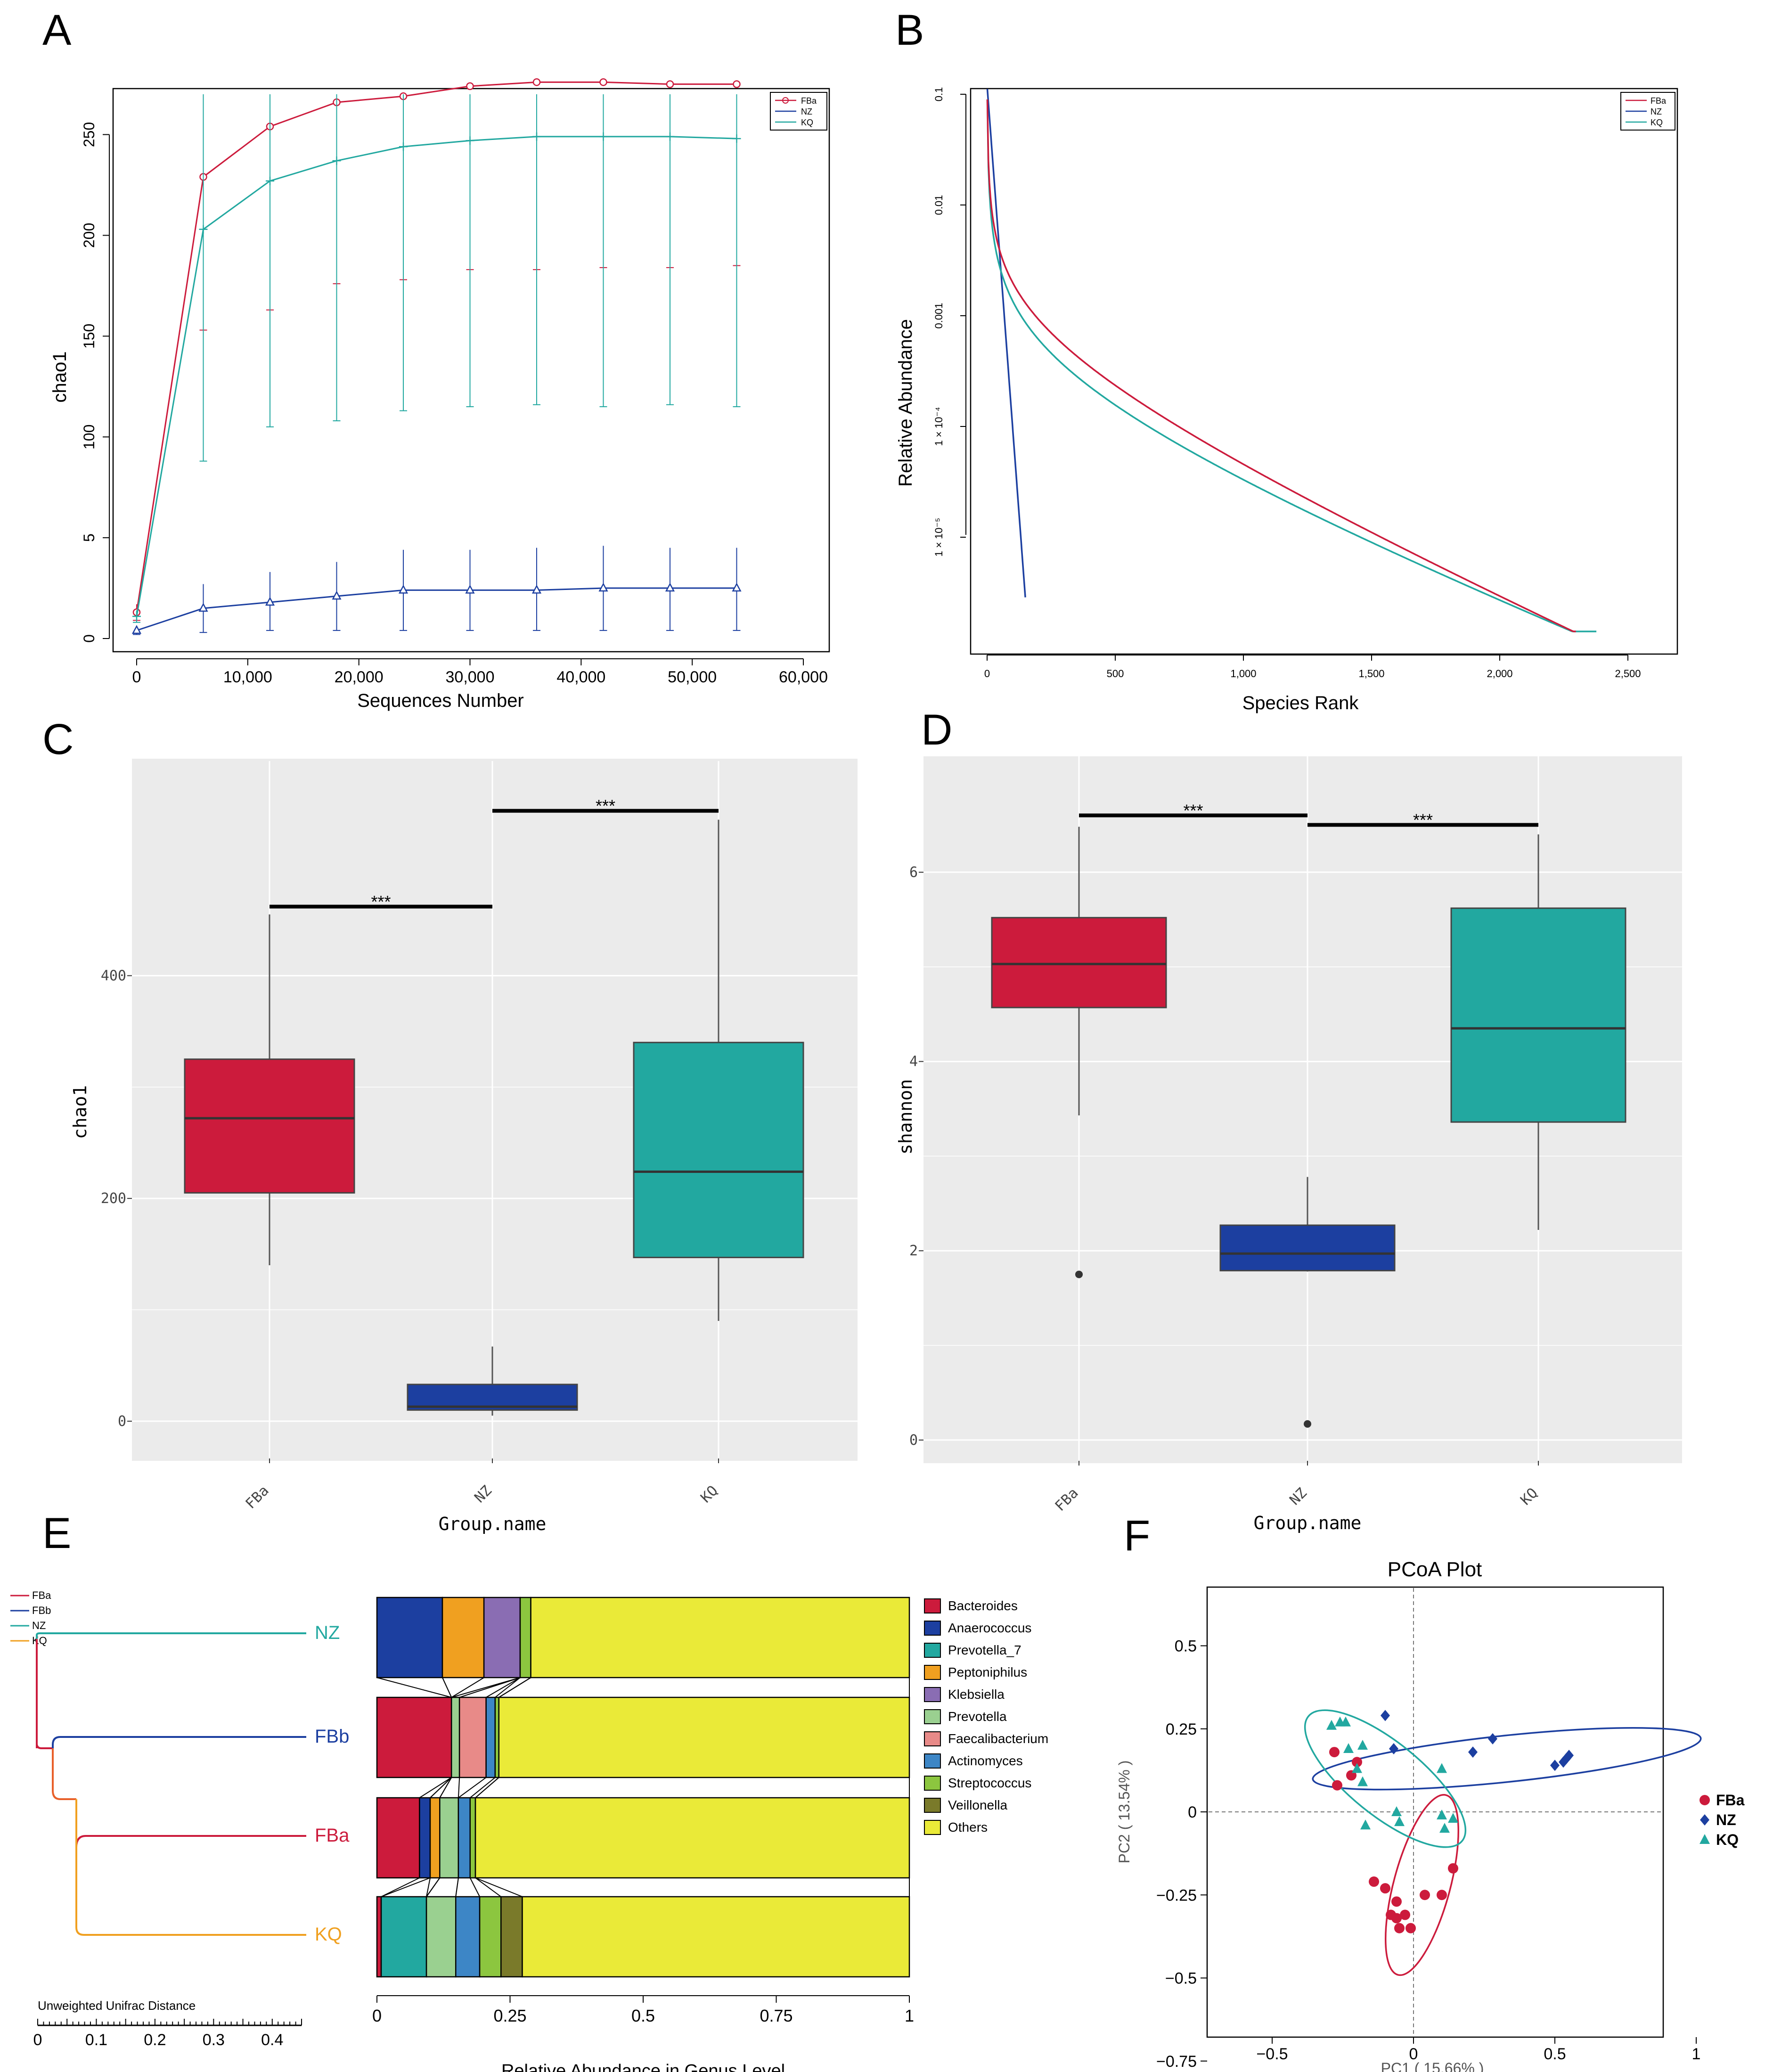 The width and height of the screenshot is (1765, 2072). Describe the element at coordinates (983, 1605) in the screenshot. I see `legend-label-bacteroides: Bacteroides` at that location.